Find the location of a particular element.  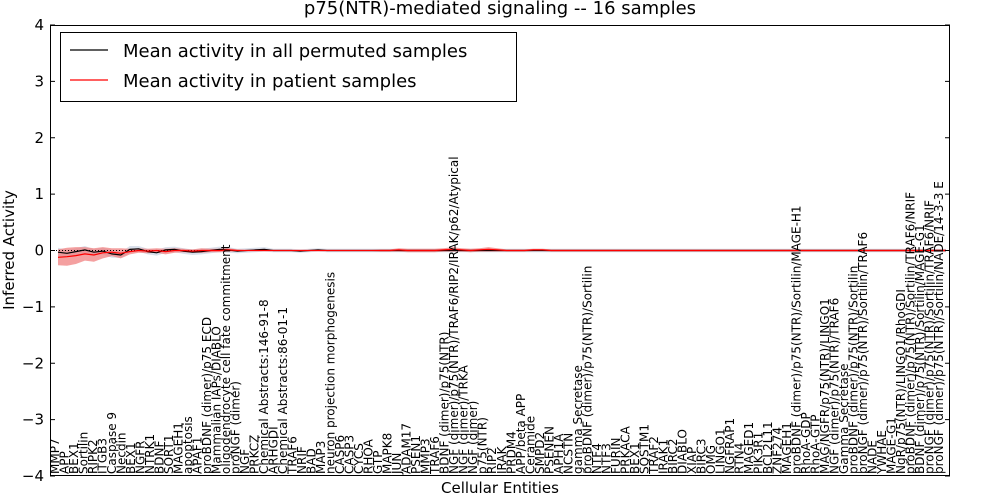

x-tick-label: BIRC3 is located at coordinates (701, 456).